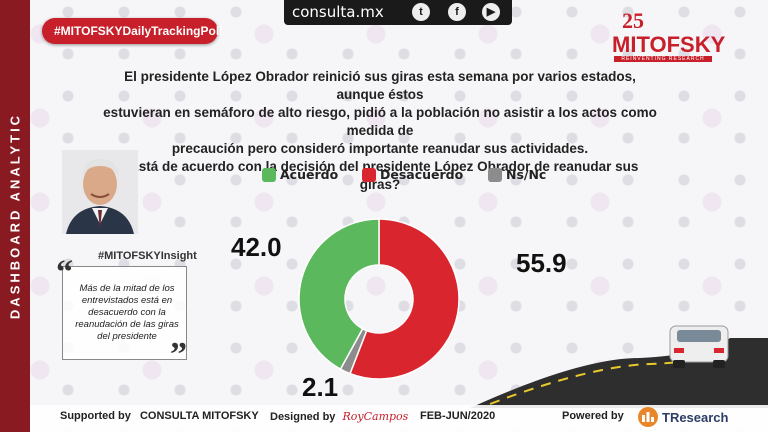 The height and width of the screenshot is (432, 768). Describe the element at coordinates (526, 174) in the screenshot. I see `legend-label: Ns/Nc` at that location.